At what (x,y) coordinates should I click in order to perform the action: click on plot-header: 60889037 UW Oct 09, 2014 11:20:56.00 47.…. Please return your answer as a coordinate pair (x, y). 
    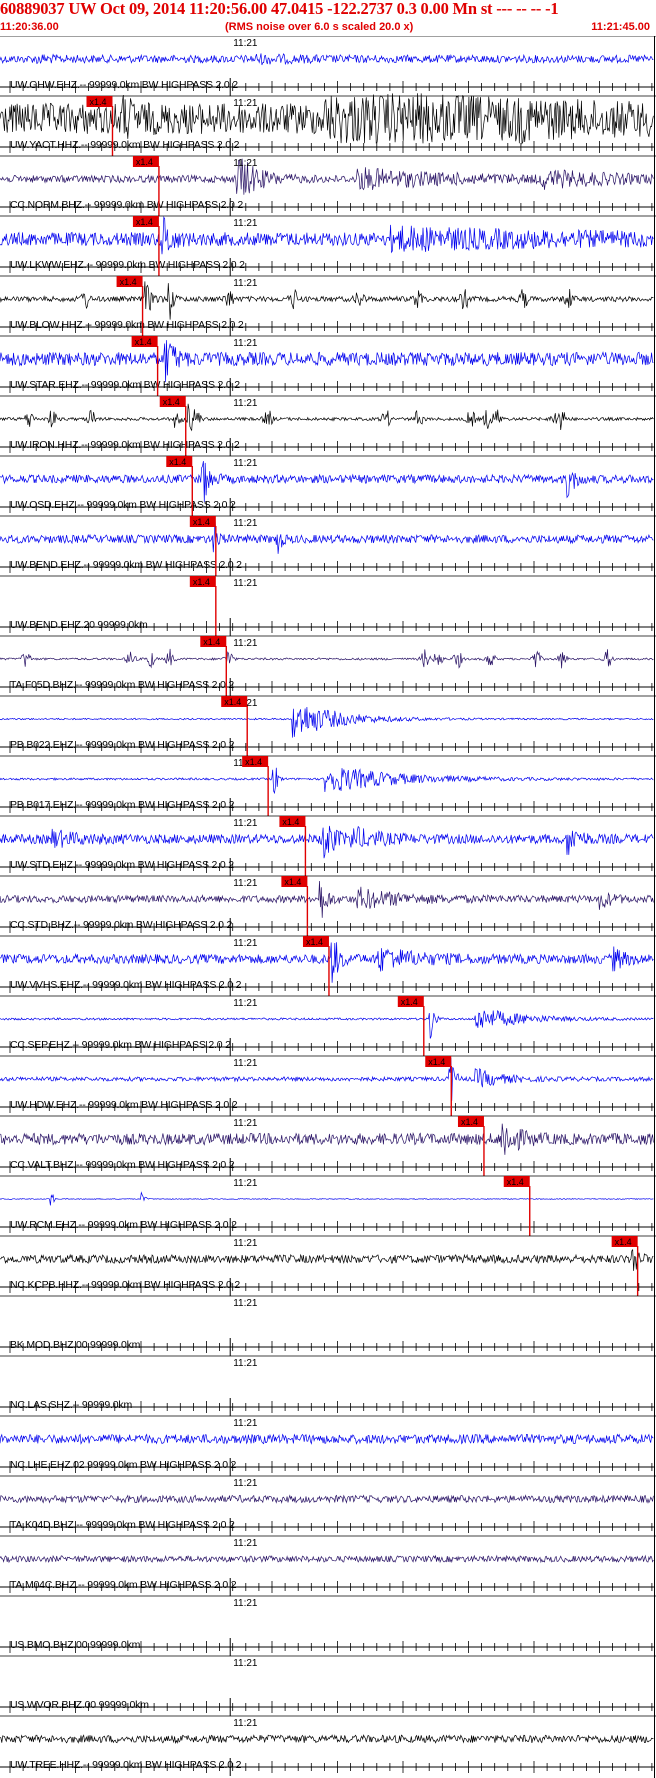
    Looking at the image, I should click on (328, 18).